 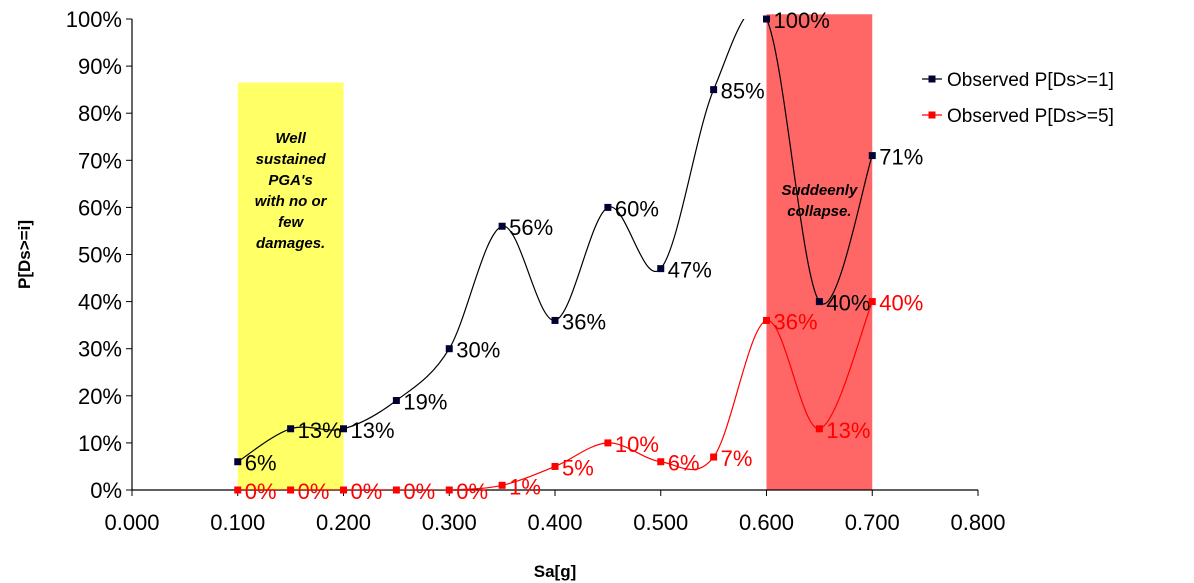 I want to click on series-0-data-label: 40%, so click(x=848, y=303).